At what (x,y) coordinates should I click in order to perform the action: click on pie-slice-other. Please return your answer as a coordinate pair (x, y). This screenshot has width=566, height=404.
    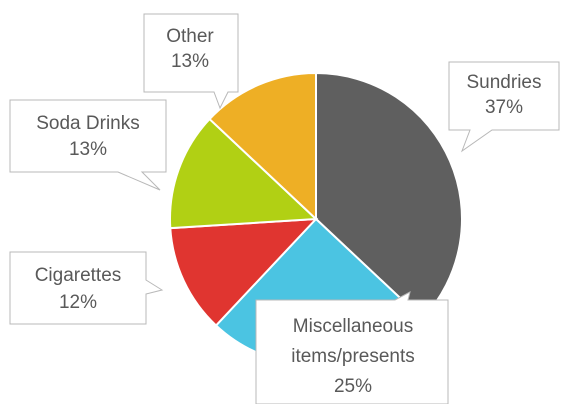
    Looking at the image, I should click on (262, 146).